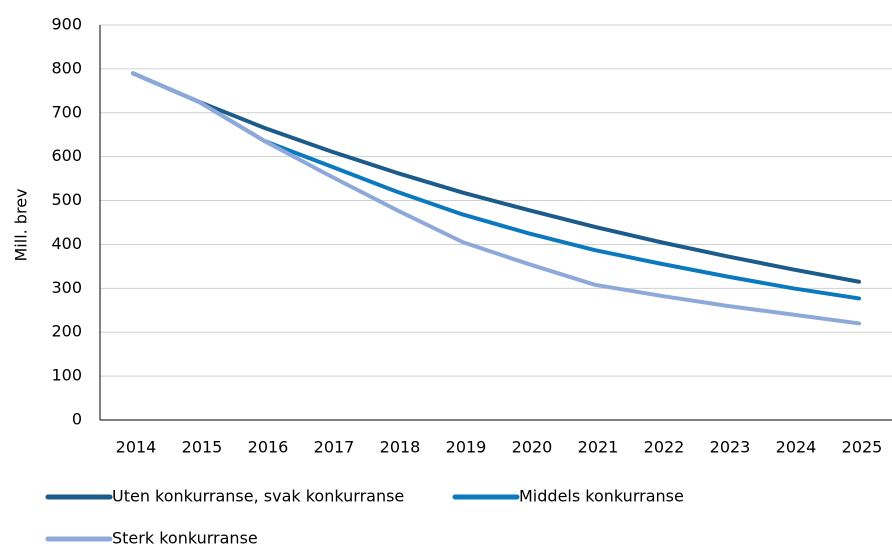  Describe the element at coordinates (664, 447) in the screenshot. I see `x-tick-label: 2022` at that location.